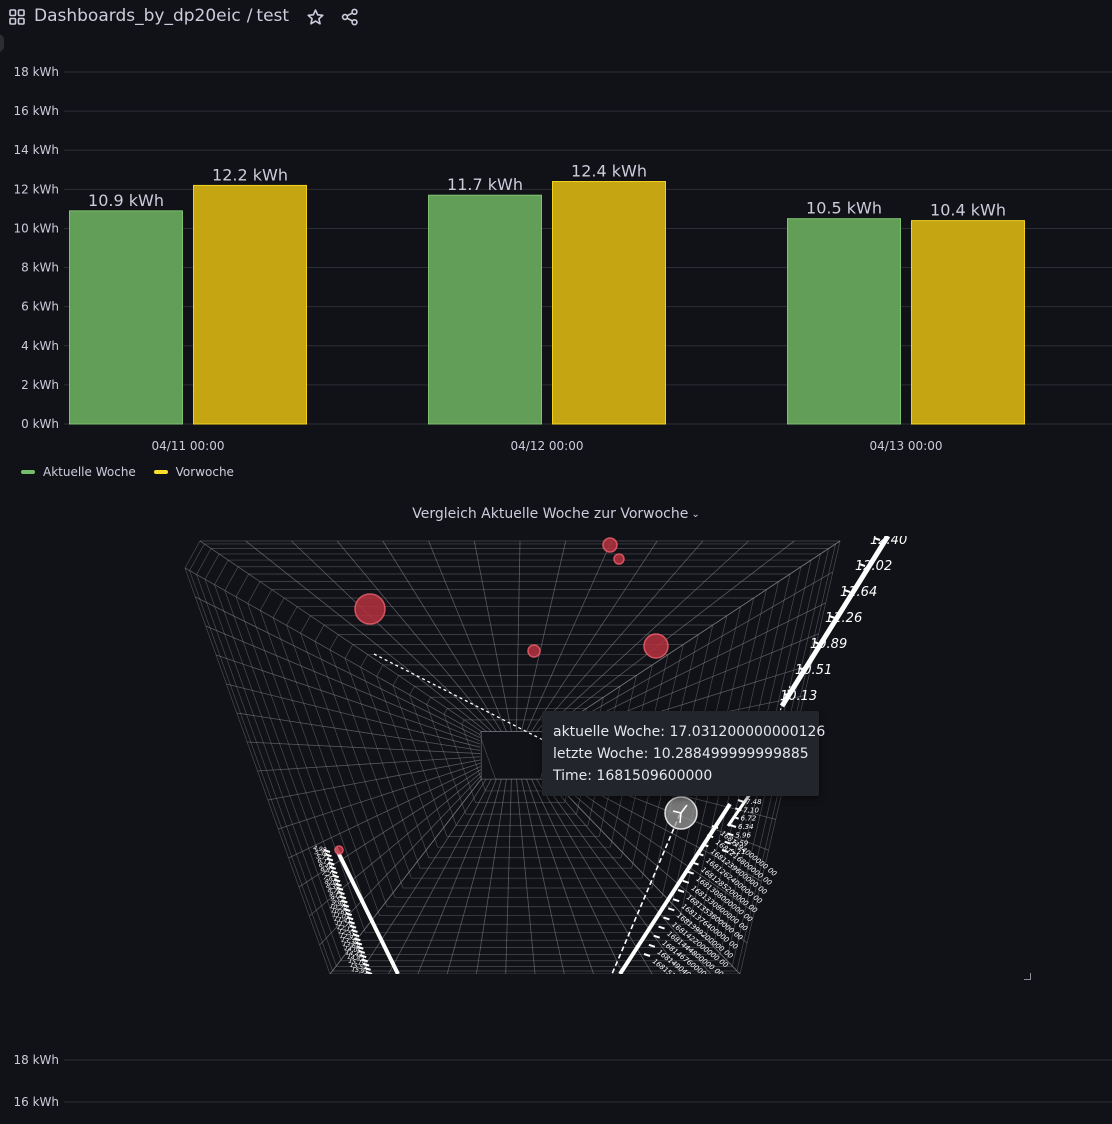 Image resolution: width=1112 pixels, height=1124 pixels. Describe the element at coordinates (17, 17) in the screenshot. I see `dashboards-grid-icon` at that location.